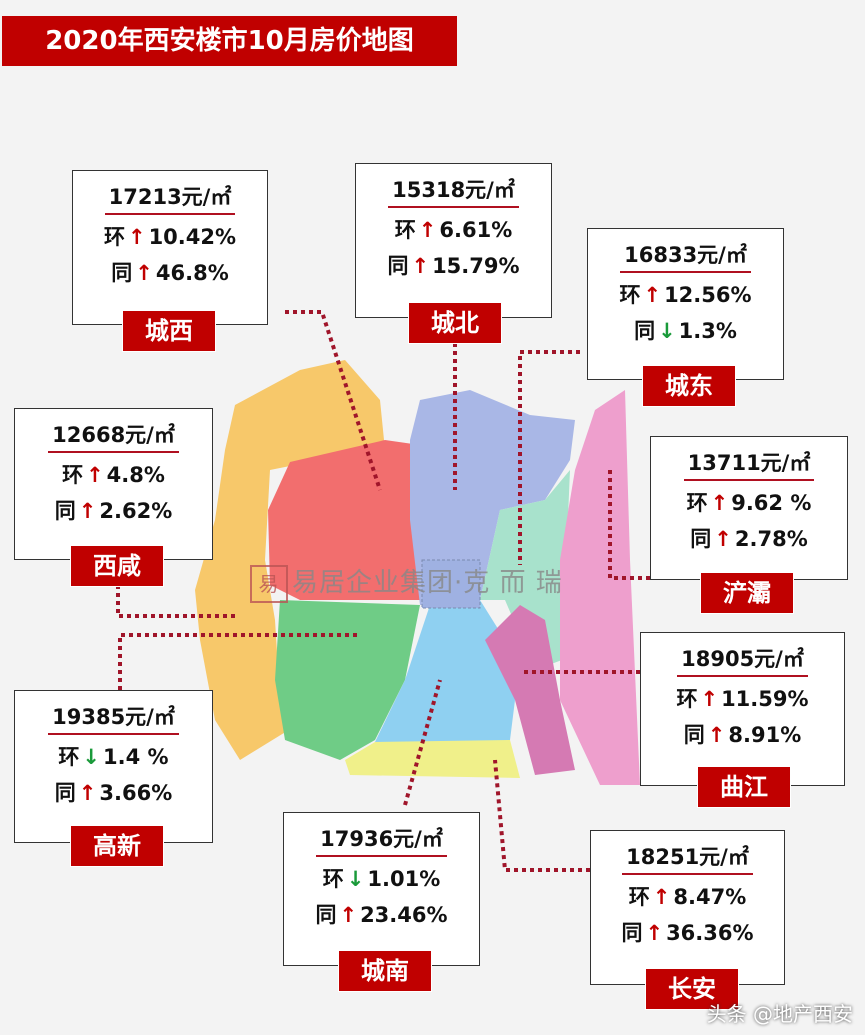 Image resolution: width=865 pixels, height=1035 pixels. I want to click on mom-value: 10.42%, so click(192, 237).